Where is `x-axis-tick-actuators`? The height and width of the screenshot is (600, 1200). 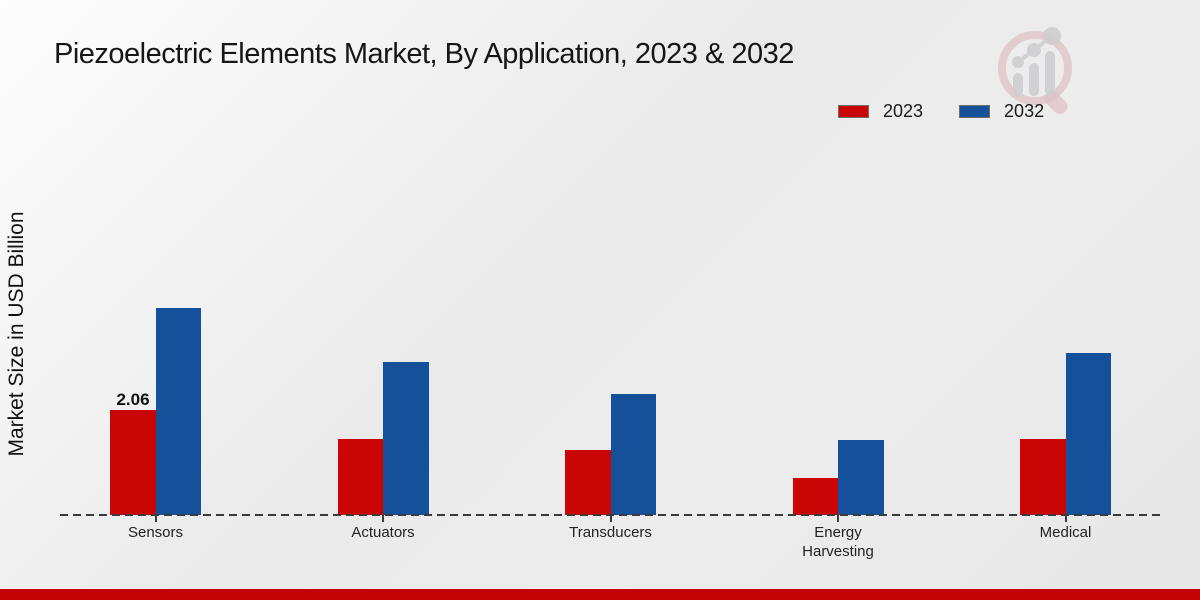 x-axis-tick-actuators is located at coordinates (383, 518).